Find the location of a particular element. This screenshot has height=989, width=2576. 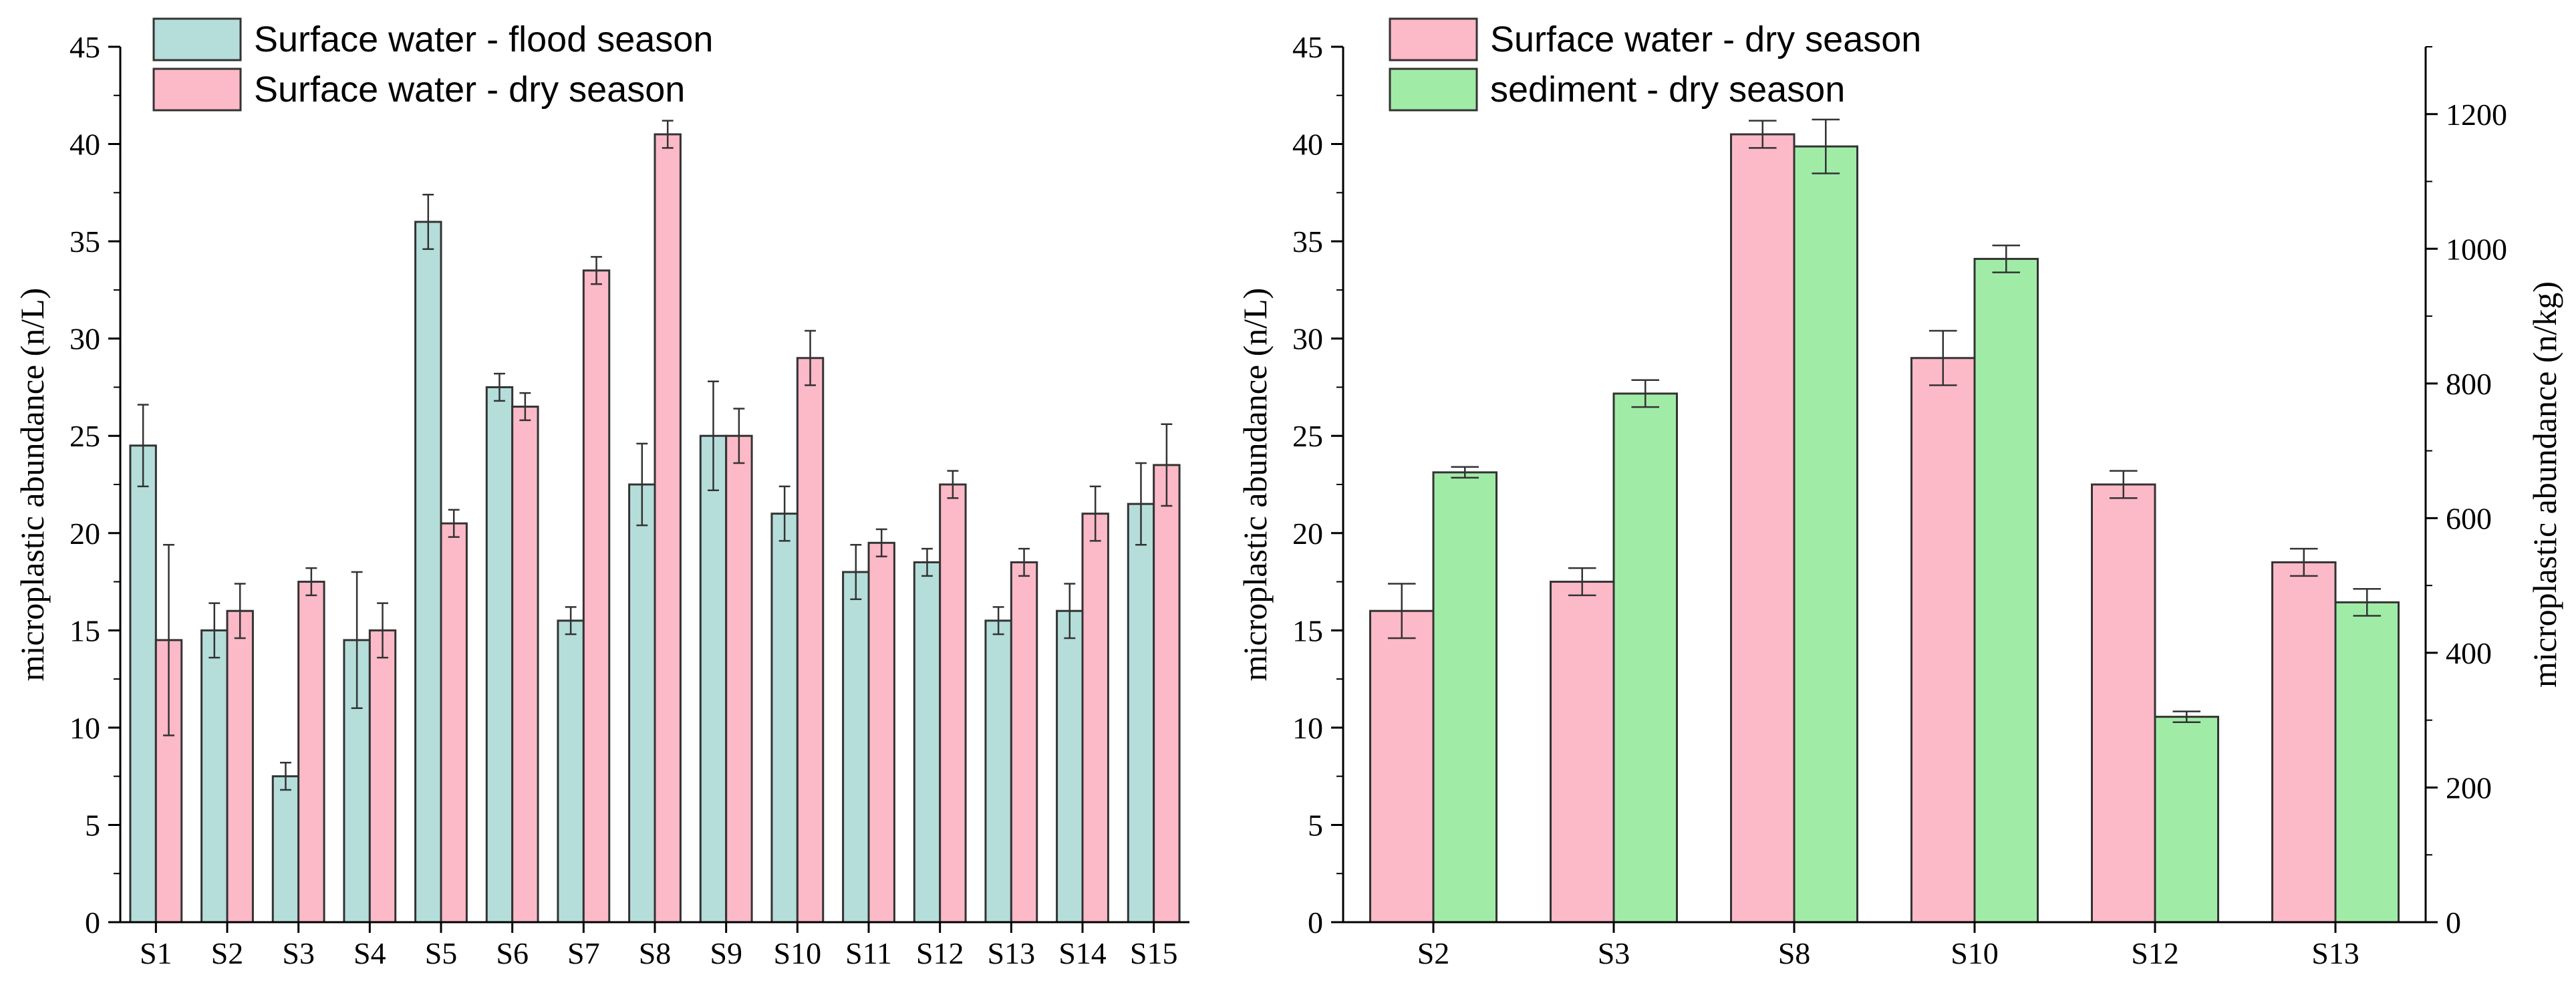

error-bar-surface-water-dry-season-s7 is located at coordinates (596, 270).